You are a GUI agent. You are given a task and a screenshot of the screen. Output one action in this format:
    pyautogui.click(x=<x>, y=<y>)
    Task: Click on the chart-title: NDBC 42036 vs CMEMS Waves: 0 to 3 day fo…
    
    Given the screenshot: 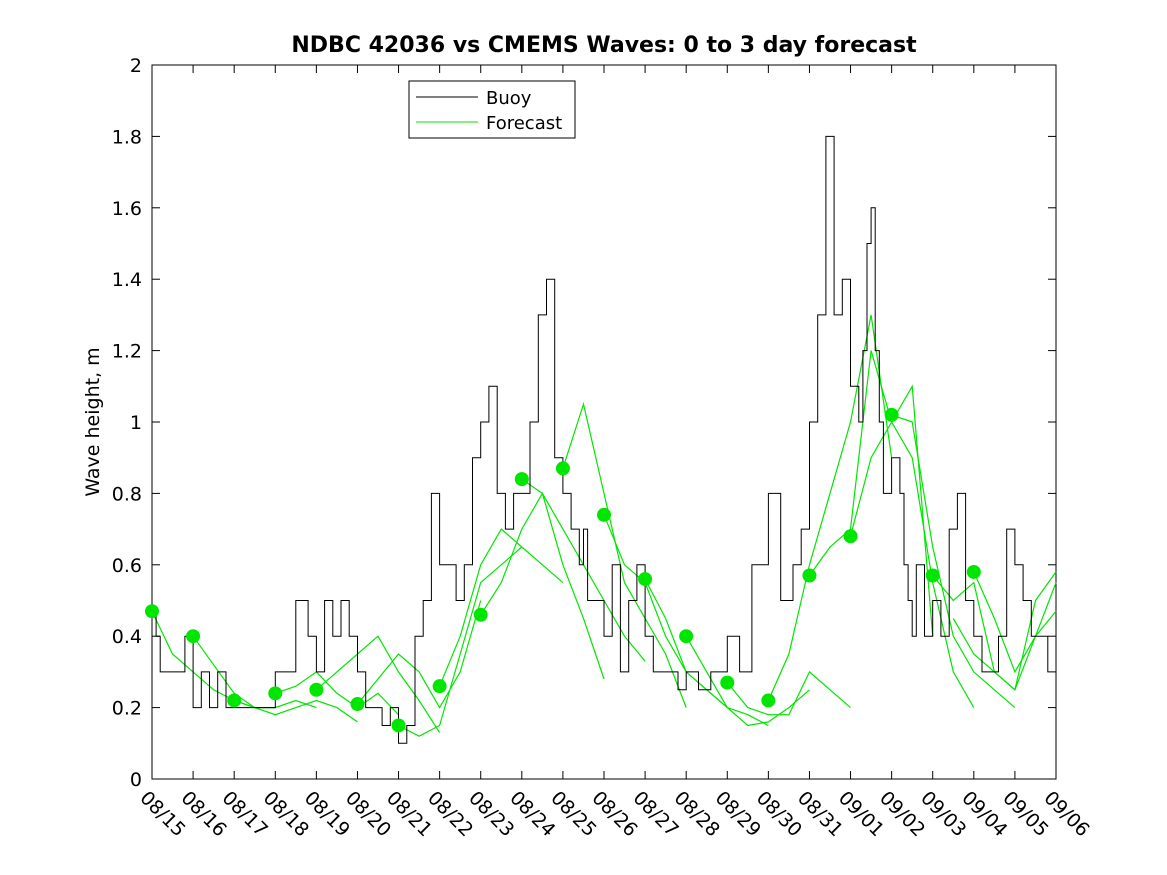 What is the action you would take?
    pyautogui.click(x=604, y=45)
    